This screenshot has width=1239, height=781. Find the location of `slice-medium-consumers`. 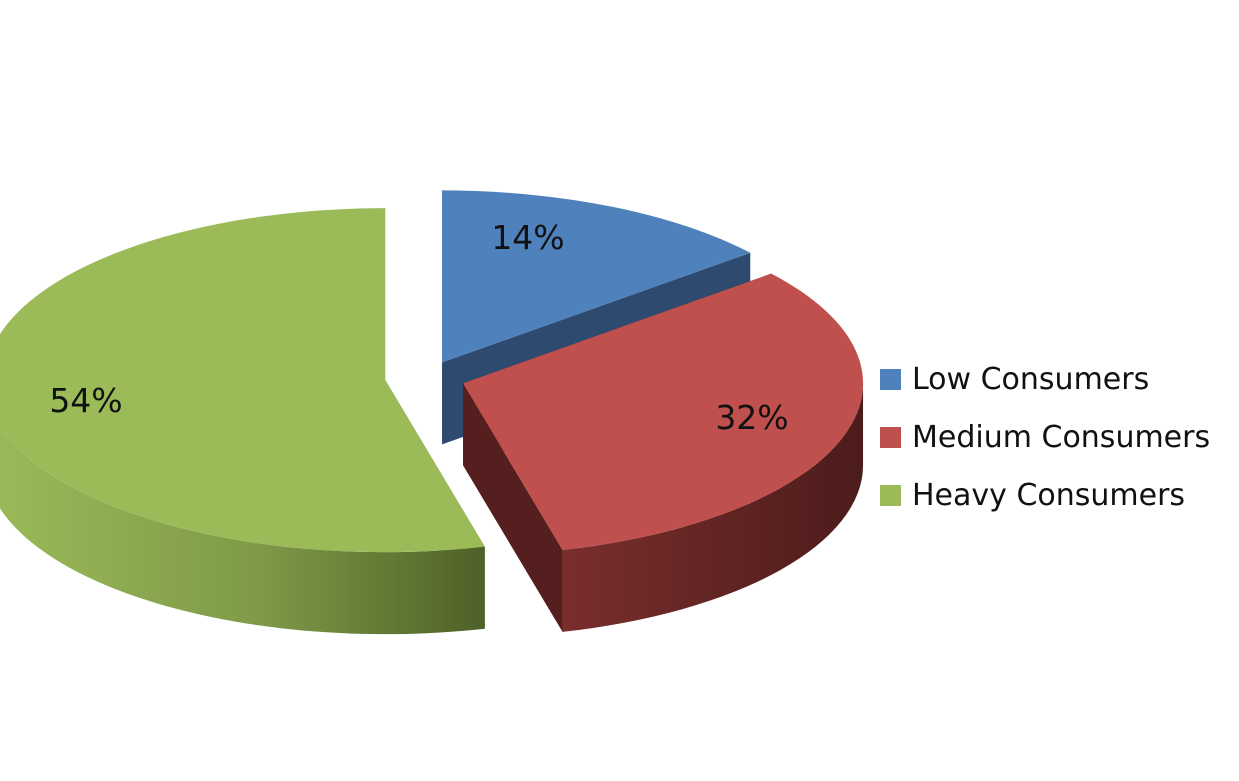

slice-medium-consumers is located at coordinates (663, 452).